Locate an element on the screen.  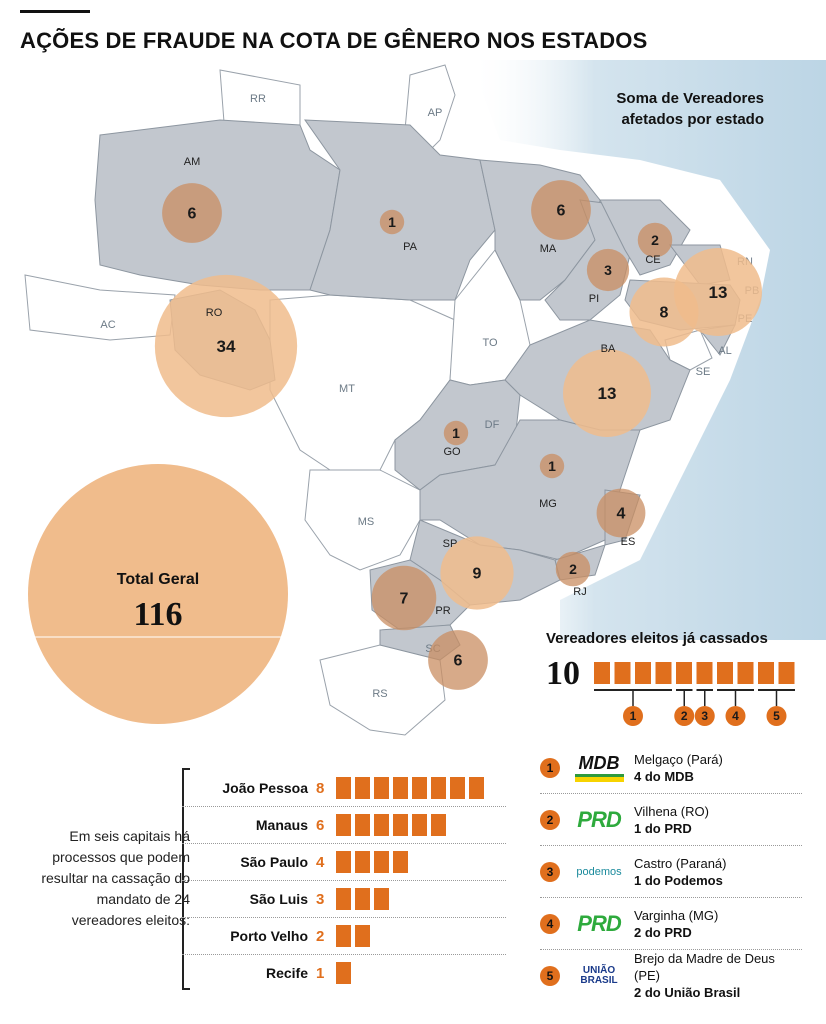
state-label-mt: MT is located at coordinates (347, 389).